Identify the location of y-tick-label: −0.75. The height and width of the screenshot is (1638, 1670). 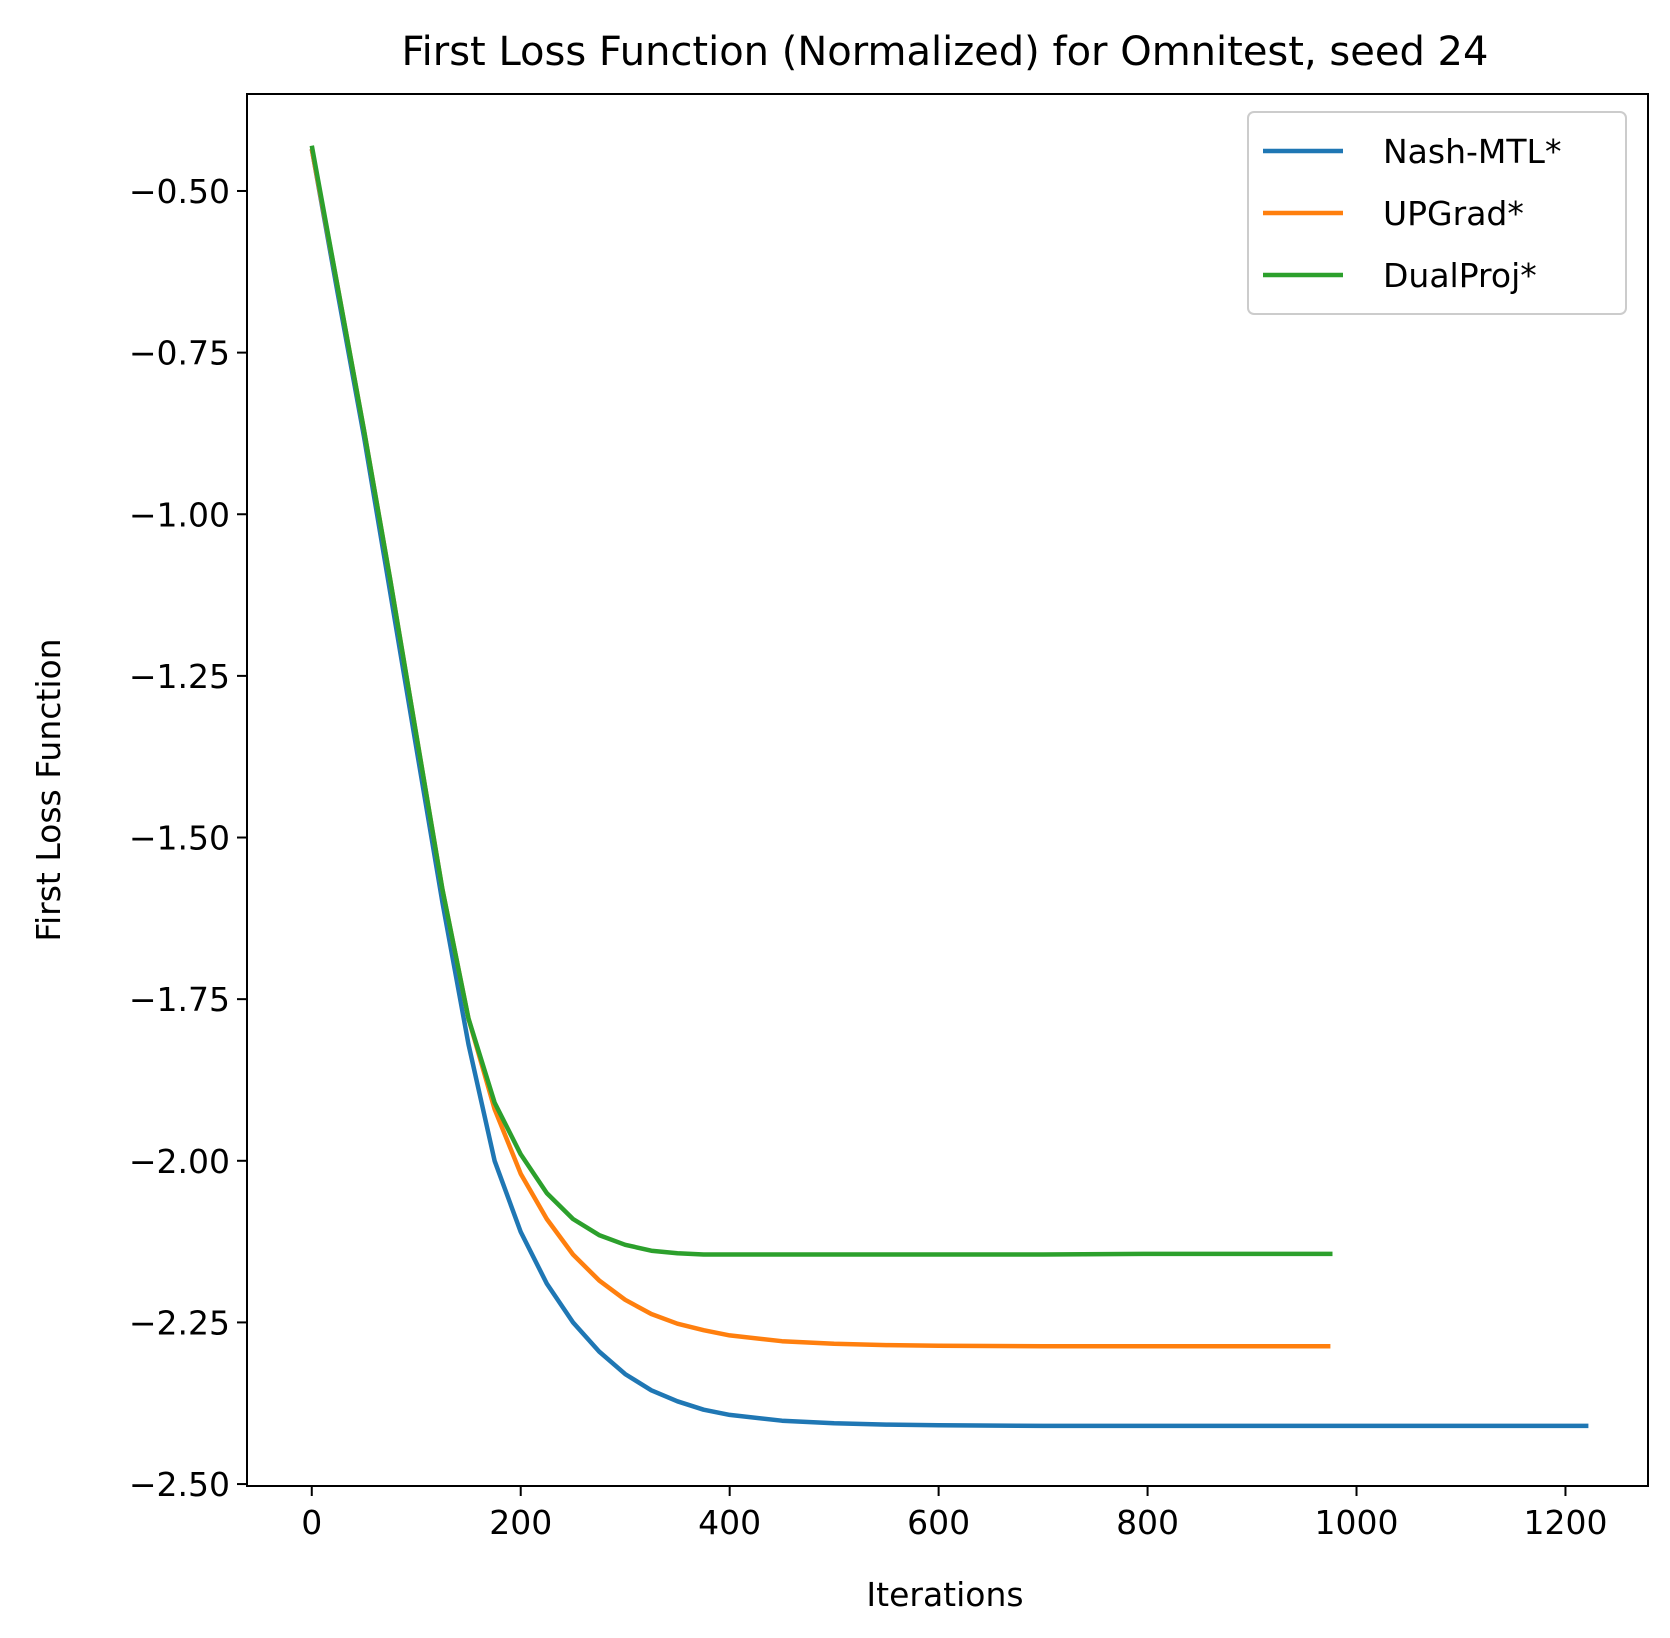
(179, 353).